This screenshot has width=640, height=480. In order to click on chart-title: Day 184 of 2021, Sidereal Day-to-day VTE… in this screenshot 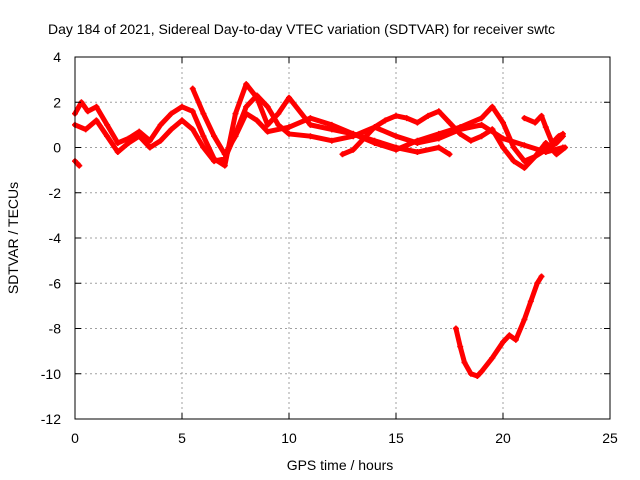, I will do `click(301, 29)`.